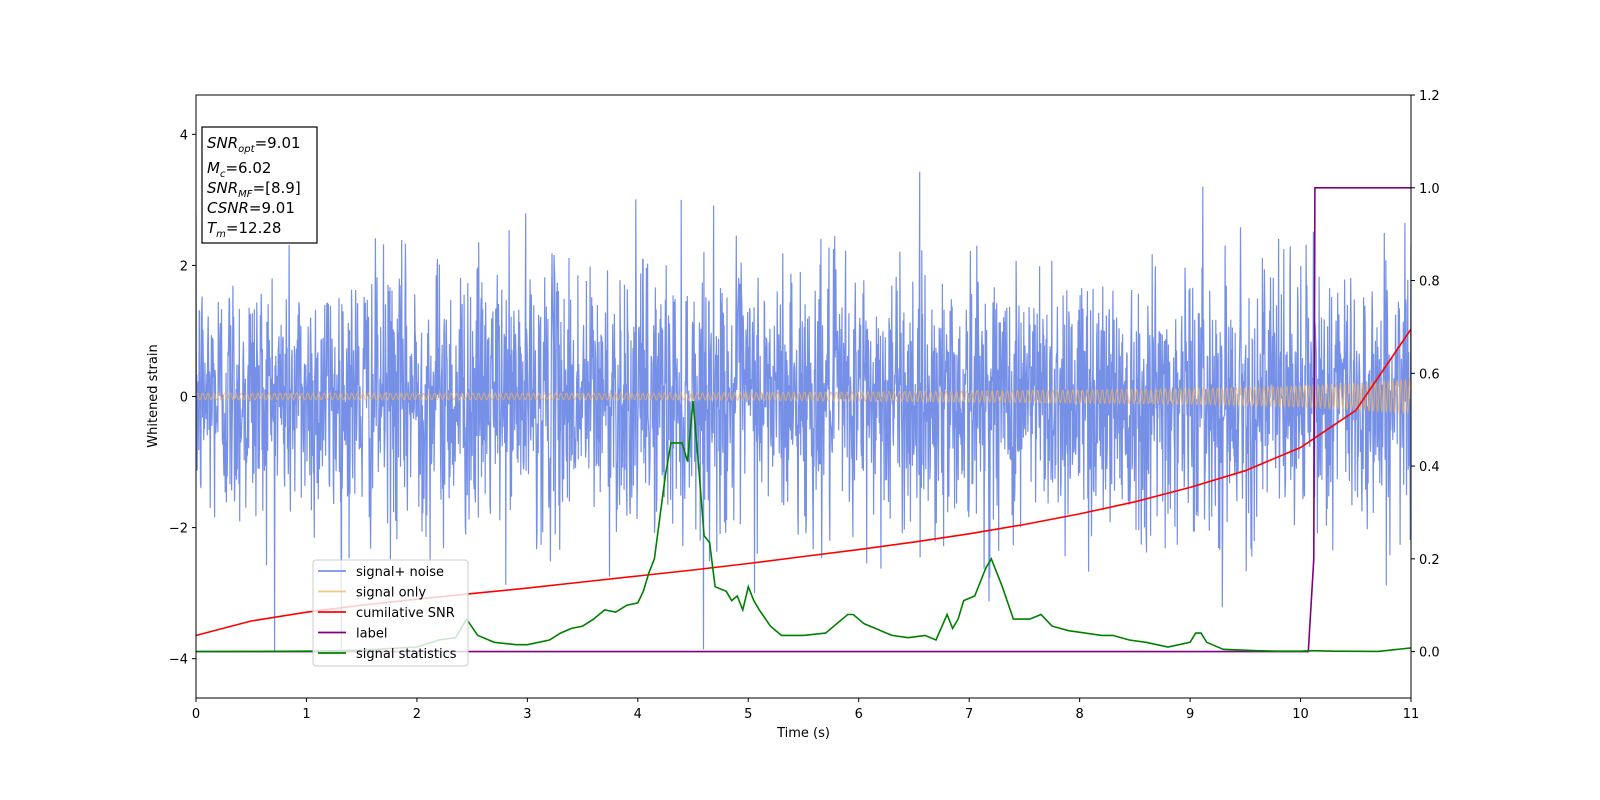 The width and height of the screenshot is (1600, 800). What do you see at coordinates (859, 714) in the screenshot?
I see `x-tick-label: 6` at bounding box center [859, 714].